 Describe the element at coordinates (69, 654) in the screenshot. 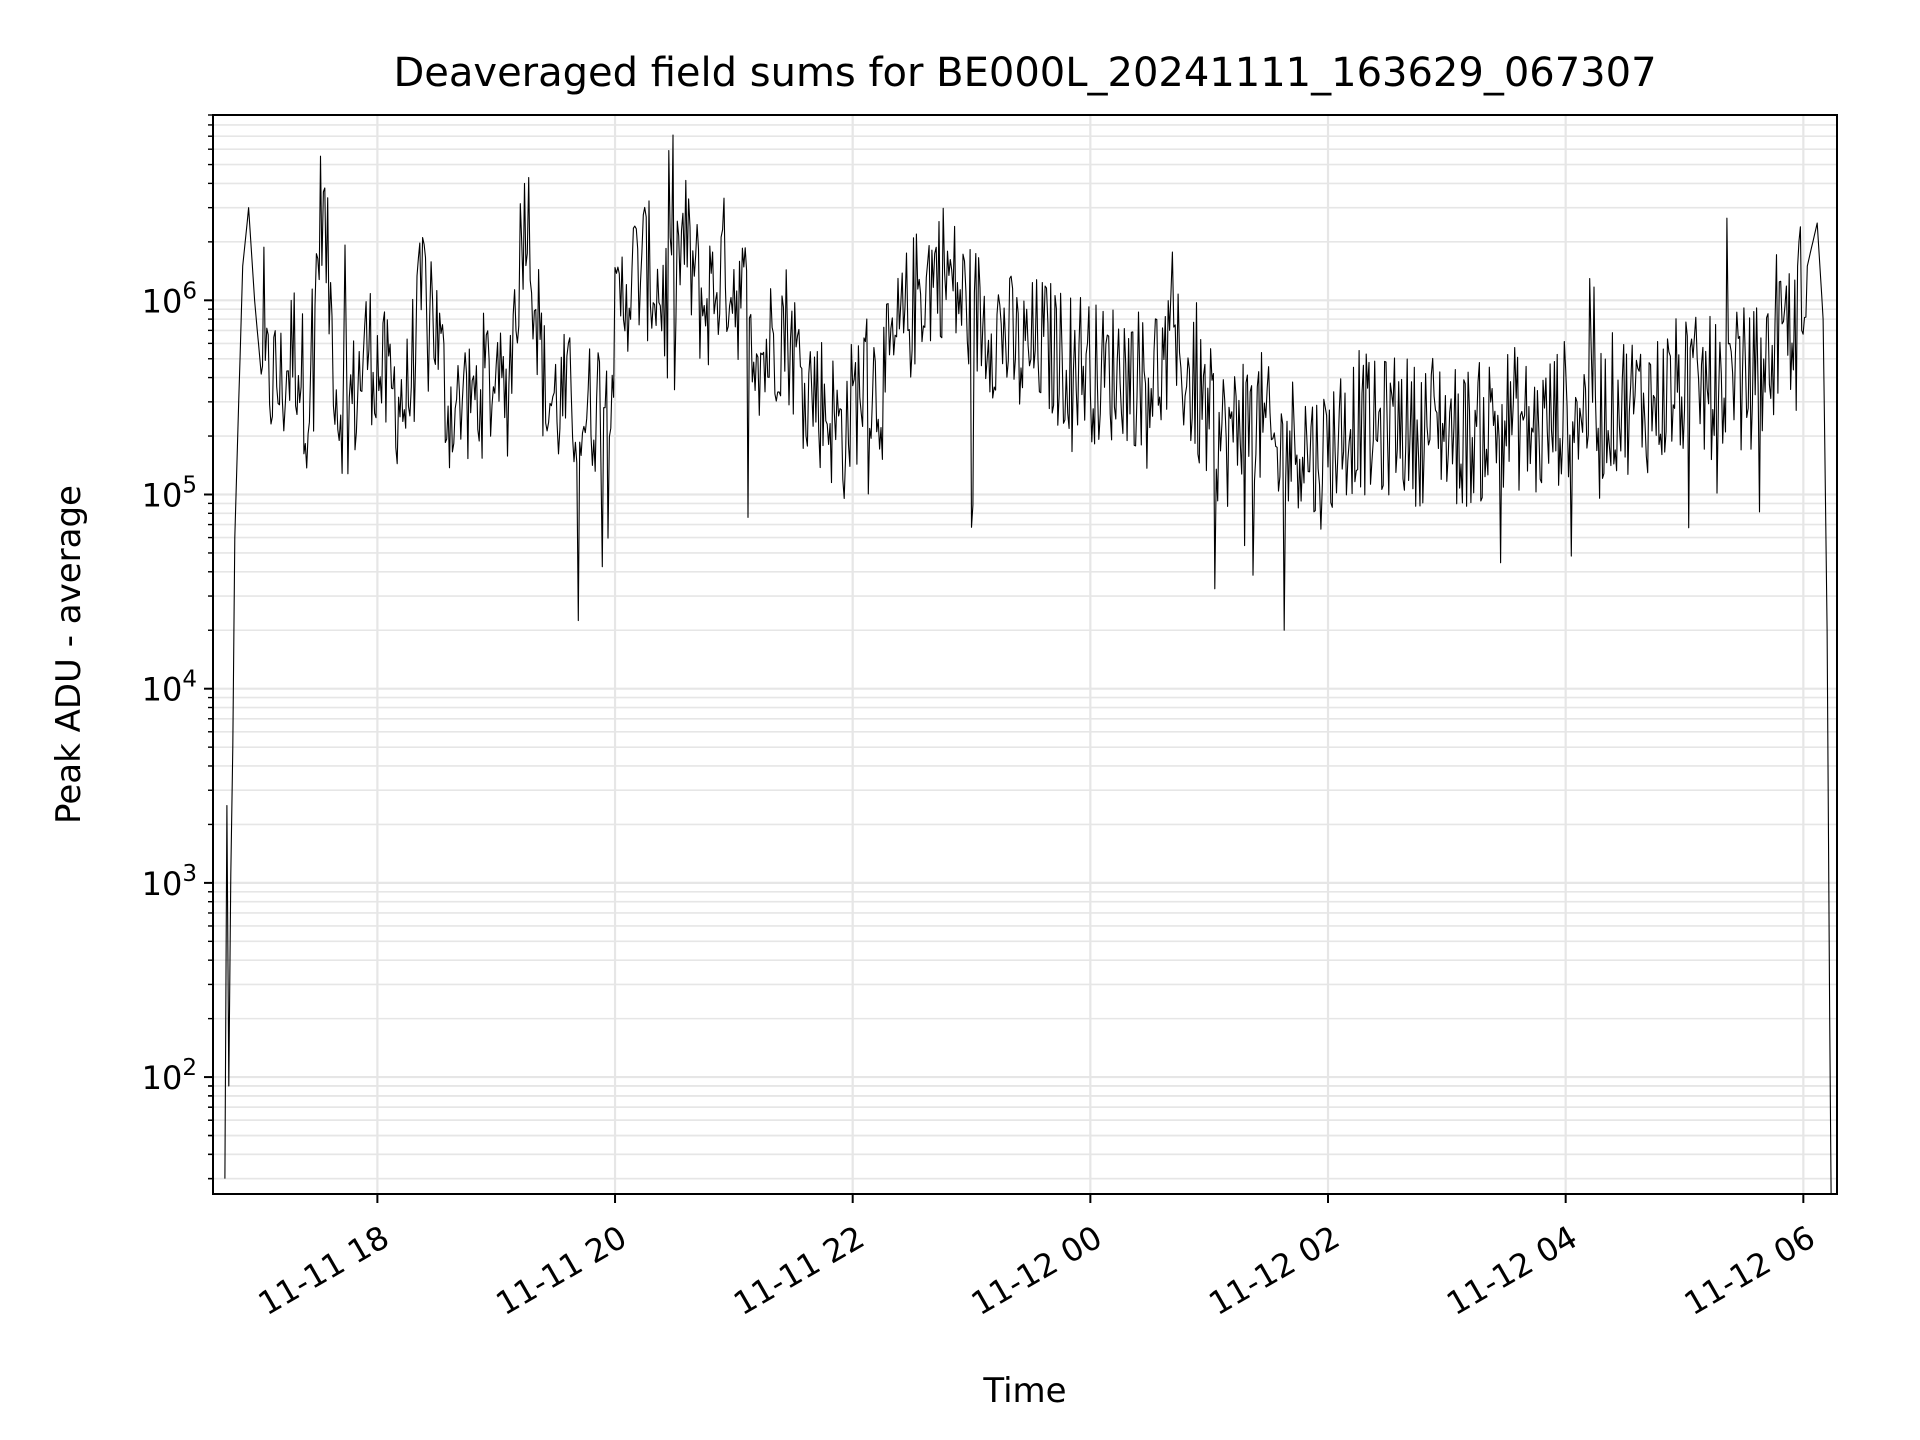

I see `y-axis-label: Peak ADU - average` at that location.